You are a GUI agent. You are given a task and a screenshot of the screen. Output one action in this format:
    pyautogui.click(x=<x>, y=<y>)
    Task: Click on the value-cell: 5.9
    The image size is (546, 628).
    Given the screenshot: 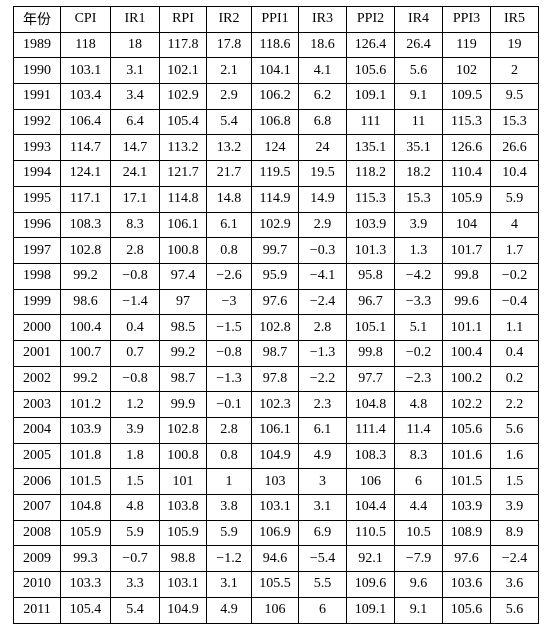 What is the action you would take?
    pyautogui.click(x=229, y=533)
    